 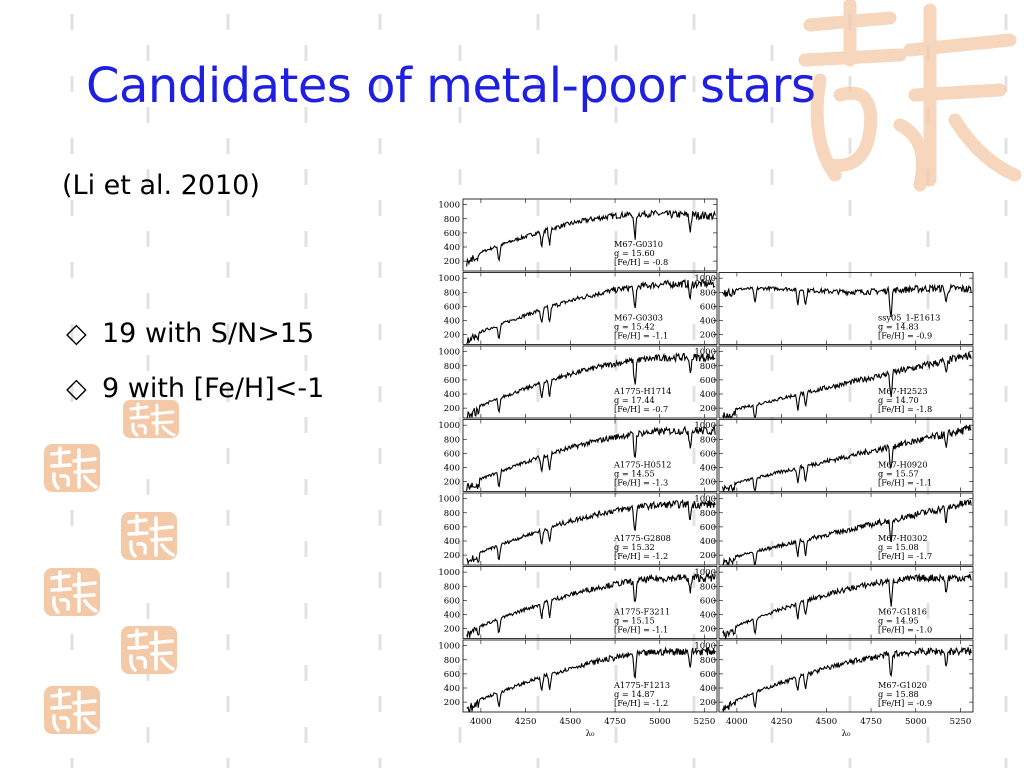 I want to click on magnitude-label: g = 15.42, so click(x=634, y=327).